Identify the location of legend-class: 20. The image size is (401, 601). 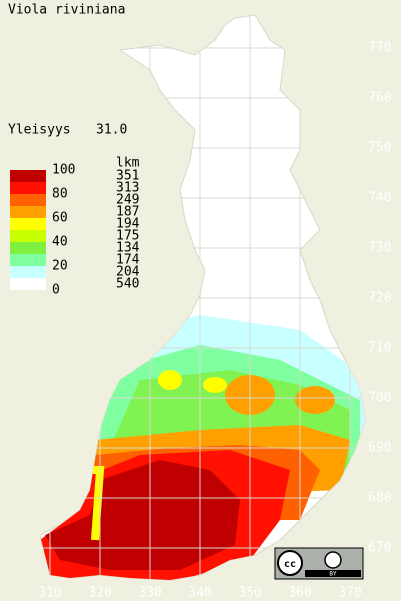
(60, 266).